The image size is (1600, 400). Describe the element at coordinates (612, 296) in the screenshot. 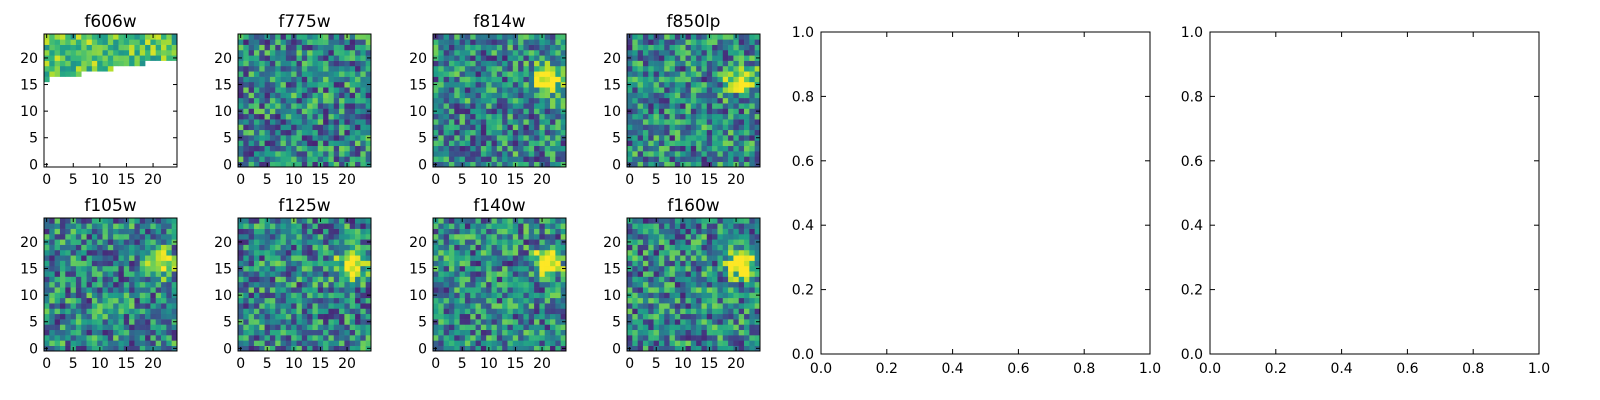

I see `y-tick-label: 10` at that location.